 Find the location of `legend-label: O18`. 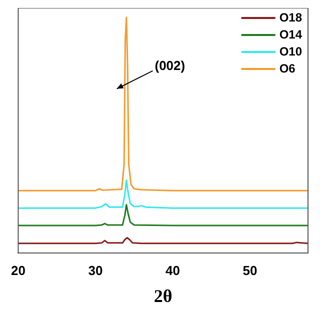

legend-label: O18 is located at coordinates (290, 17).